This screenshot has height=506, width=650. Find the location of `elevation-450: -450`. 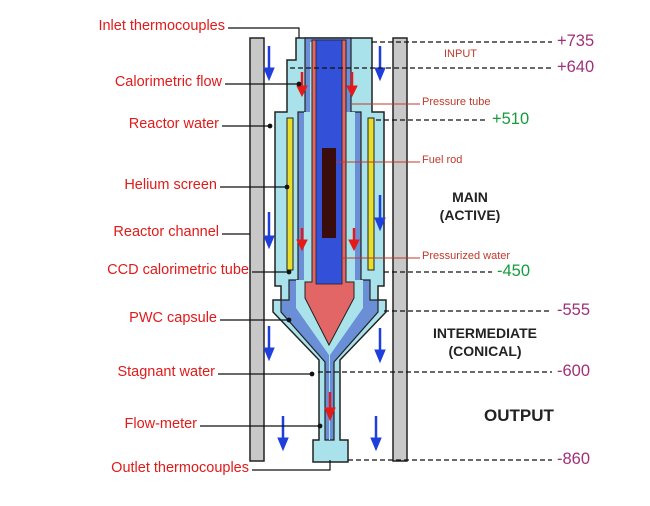

elevation-450: -450 is located at coordinates (514, 271).